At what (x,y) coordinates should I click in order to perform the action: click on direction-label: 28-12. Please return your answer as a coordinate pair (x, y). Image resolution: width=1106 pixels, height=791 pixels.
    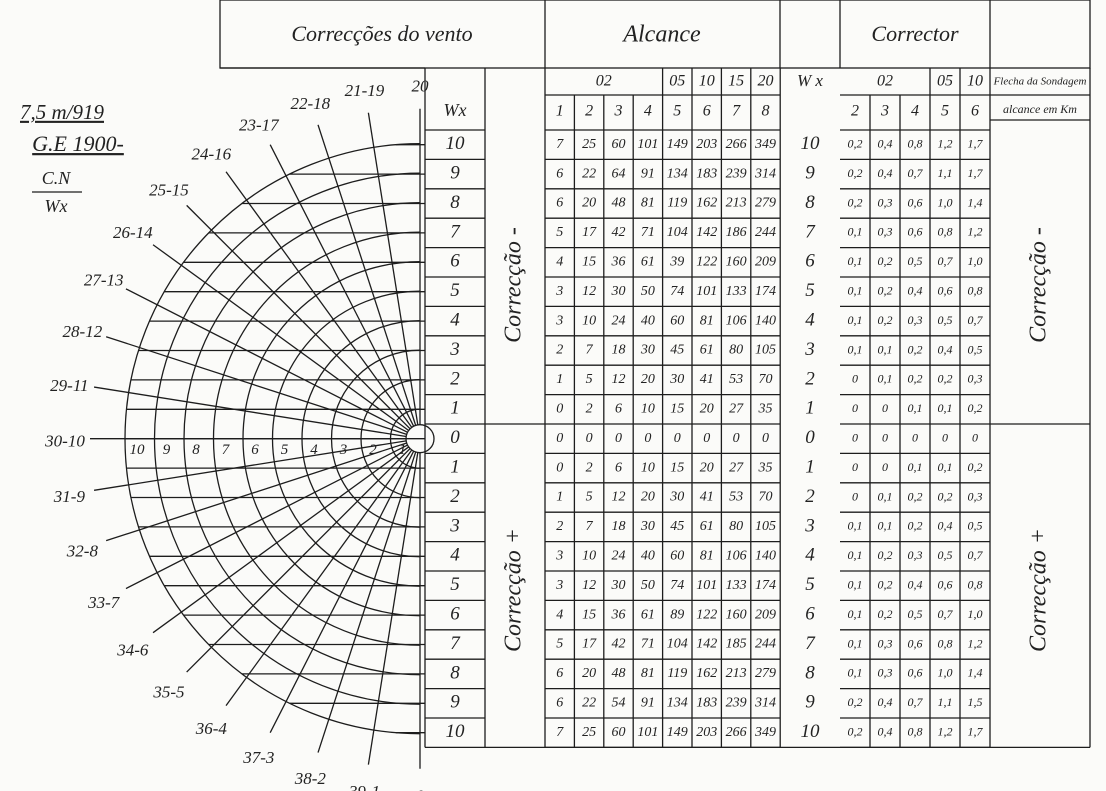
    Looking at the image, I should click on (83, 331).